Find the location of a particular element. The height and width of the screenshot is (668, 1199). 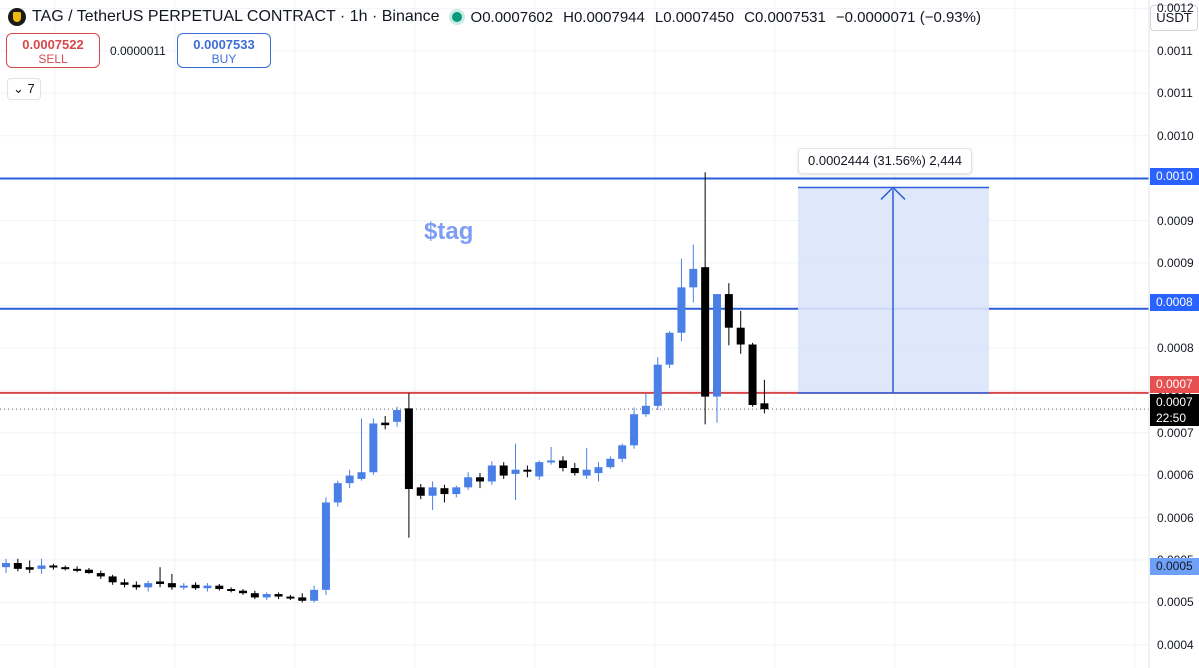

level-red-price-tag: 0.0007 is located at coordinates (1174, 384).